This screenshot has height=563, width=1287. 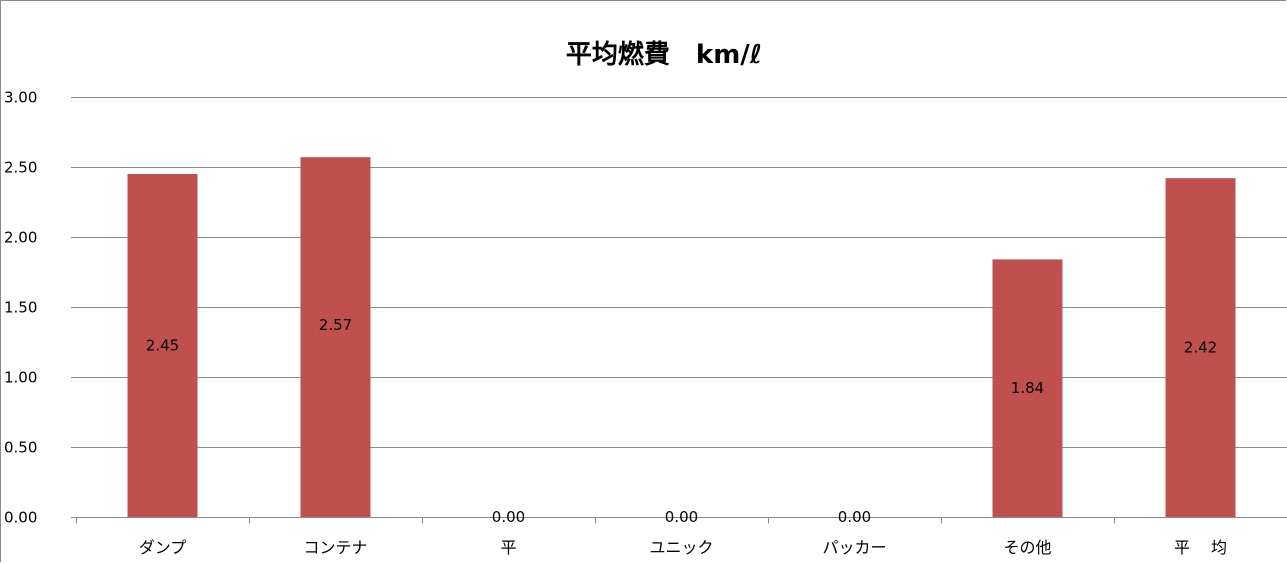 What do you see at coordinates (20, 448) in the screenshot?
I see `y-tick-label: 0.50` at bounding box center [20, 448].